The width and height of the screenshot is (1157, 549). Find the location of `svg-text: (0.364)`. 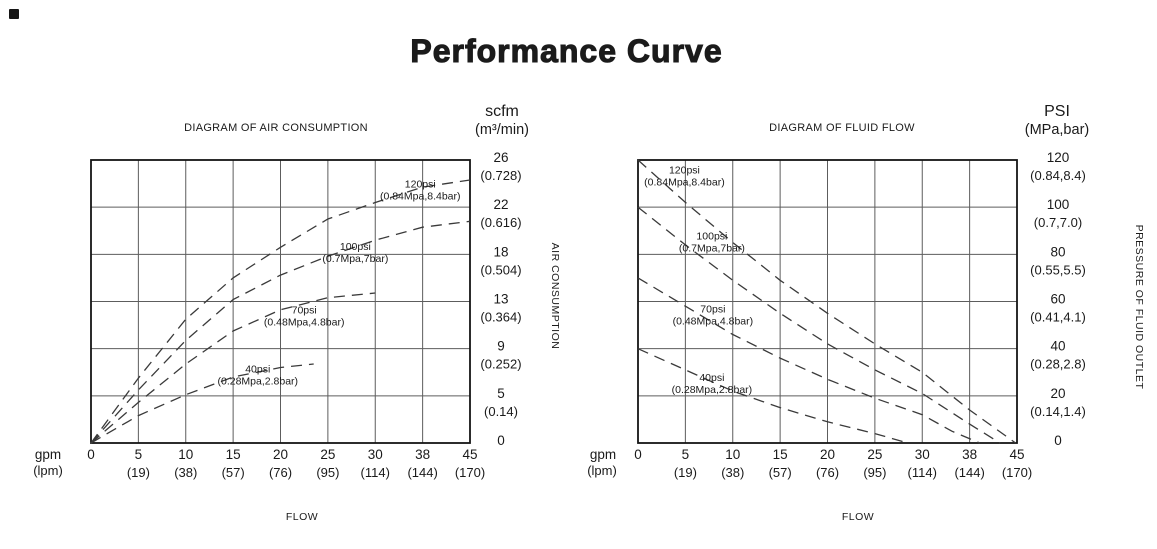

svg-text: (0.364) is located at coordinates (500, 317).